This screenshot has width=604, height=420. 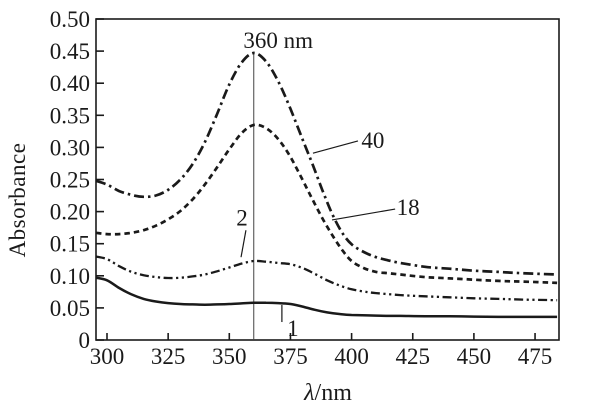 I want to click on x-axis-tick-label: 325, so click(x=168, y=356).